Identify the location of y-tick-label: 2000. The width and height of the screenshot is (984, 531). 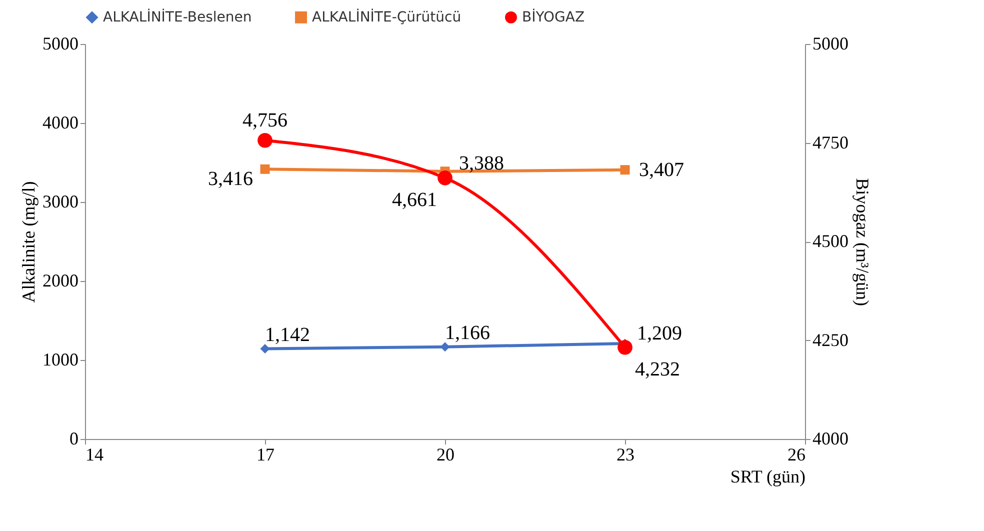
(60, 280).